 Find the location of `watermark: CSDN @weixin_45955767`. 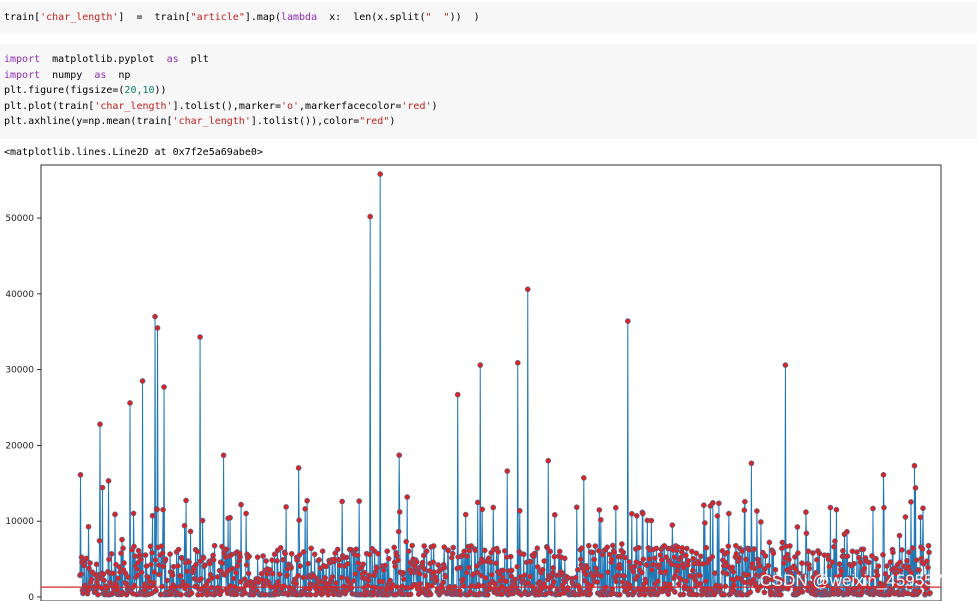

watermark: CSDN @weixin_45955767 is located at coordinates (861, 580).